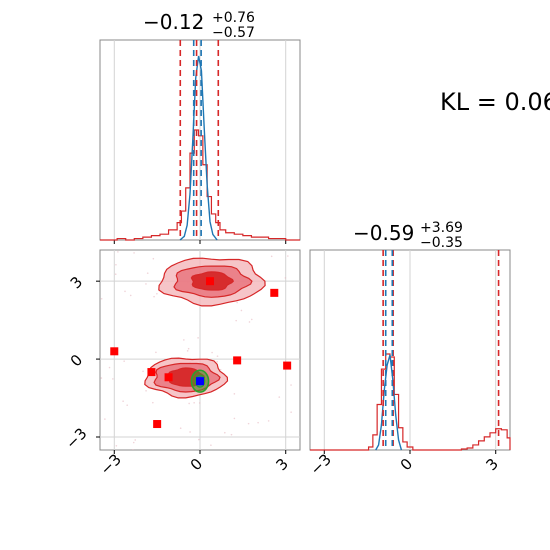 The height and width of the screenshot is (550, 550). What do you see at coordinates (410, 352) in the screenshot?
I see `marginal-2-panel` at bounding box center [410, 352].